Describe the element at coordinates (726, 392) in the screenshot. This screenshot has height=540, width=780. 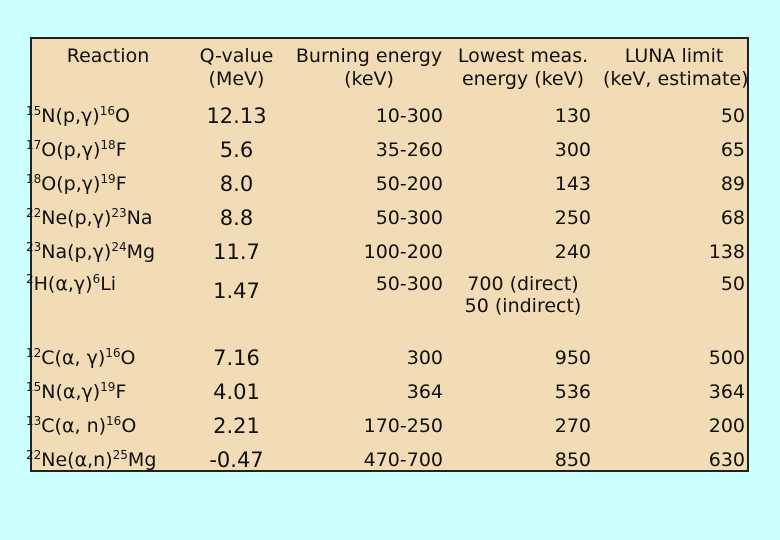
I see `luna-limit-cell: 364` at that location.